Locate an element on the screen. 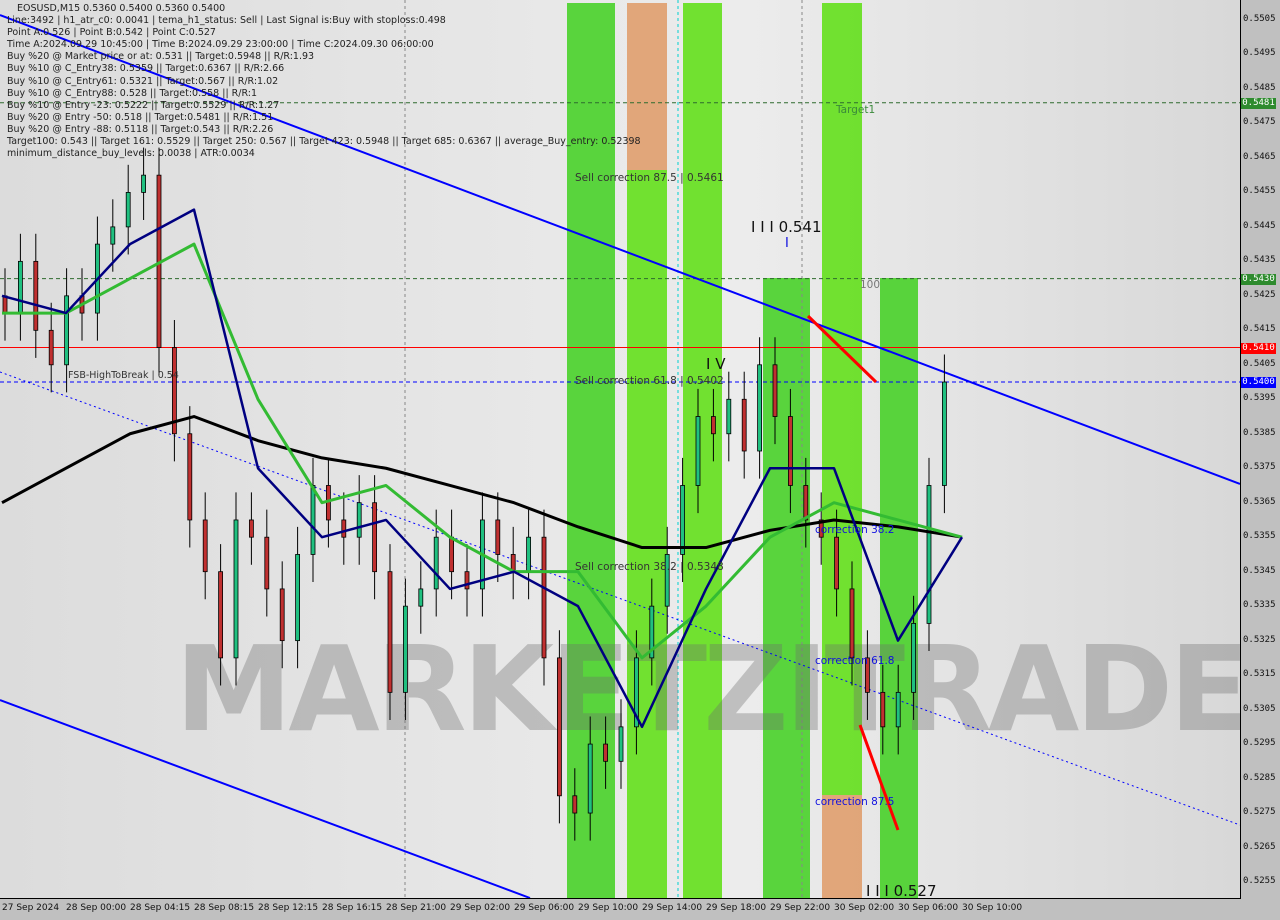 Image resolution: width=1280 pixels, height=920 pixels. price-tick: 0.5465 is located at coordinates (1259, 156).